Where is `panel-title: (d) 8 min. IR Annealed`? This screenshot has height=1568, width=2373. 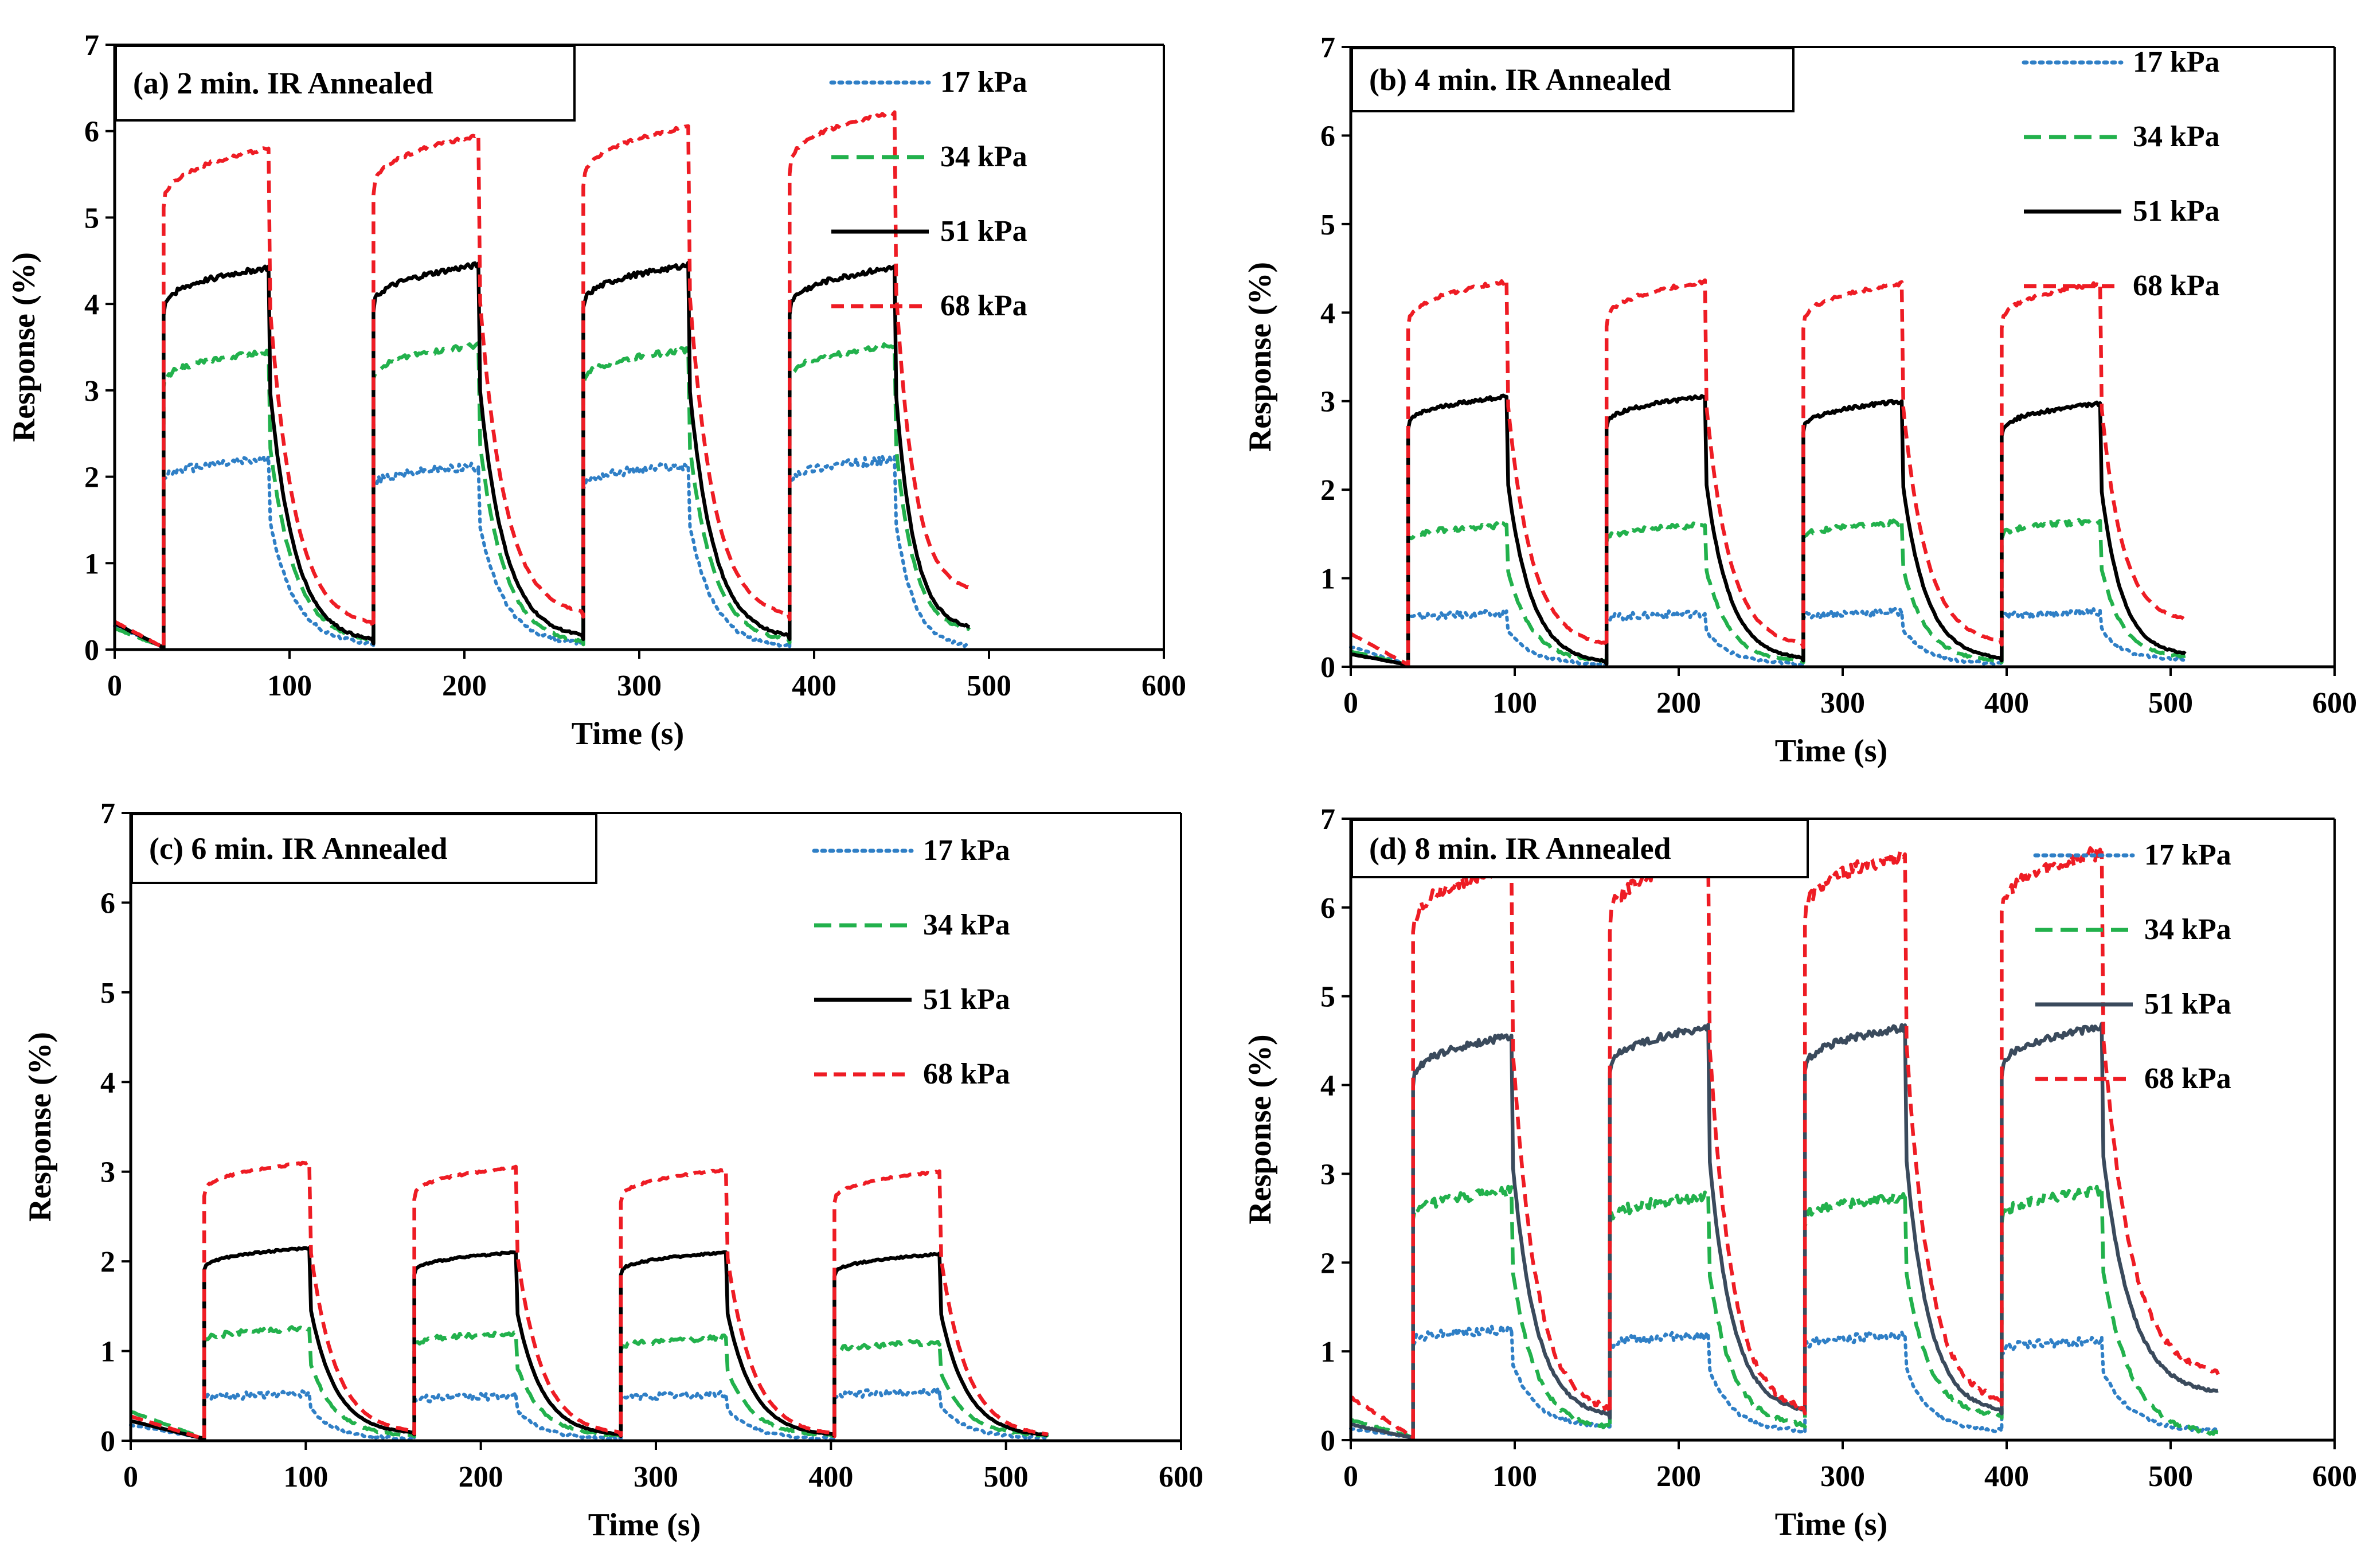
panel-title: (d) 8 min. IR Annealed is located at coordinates (1520, 849).